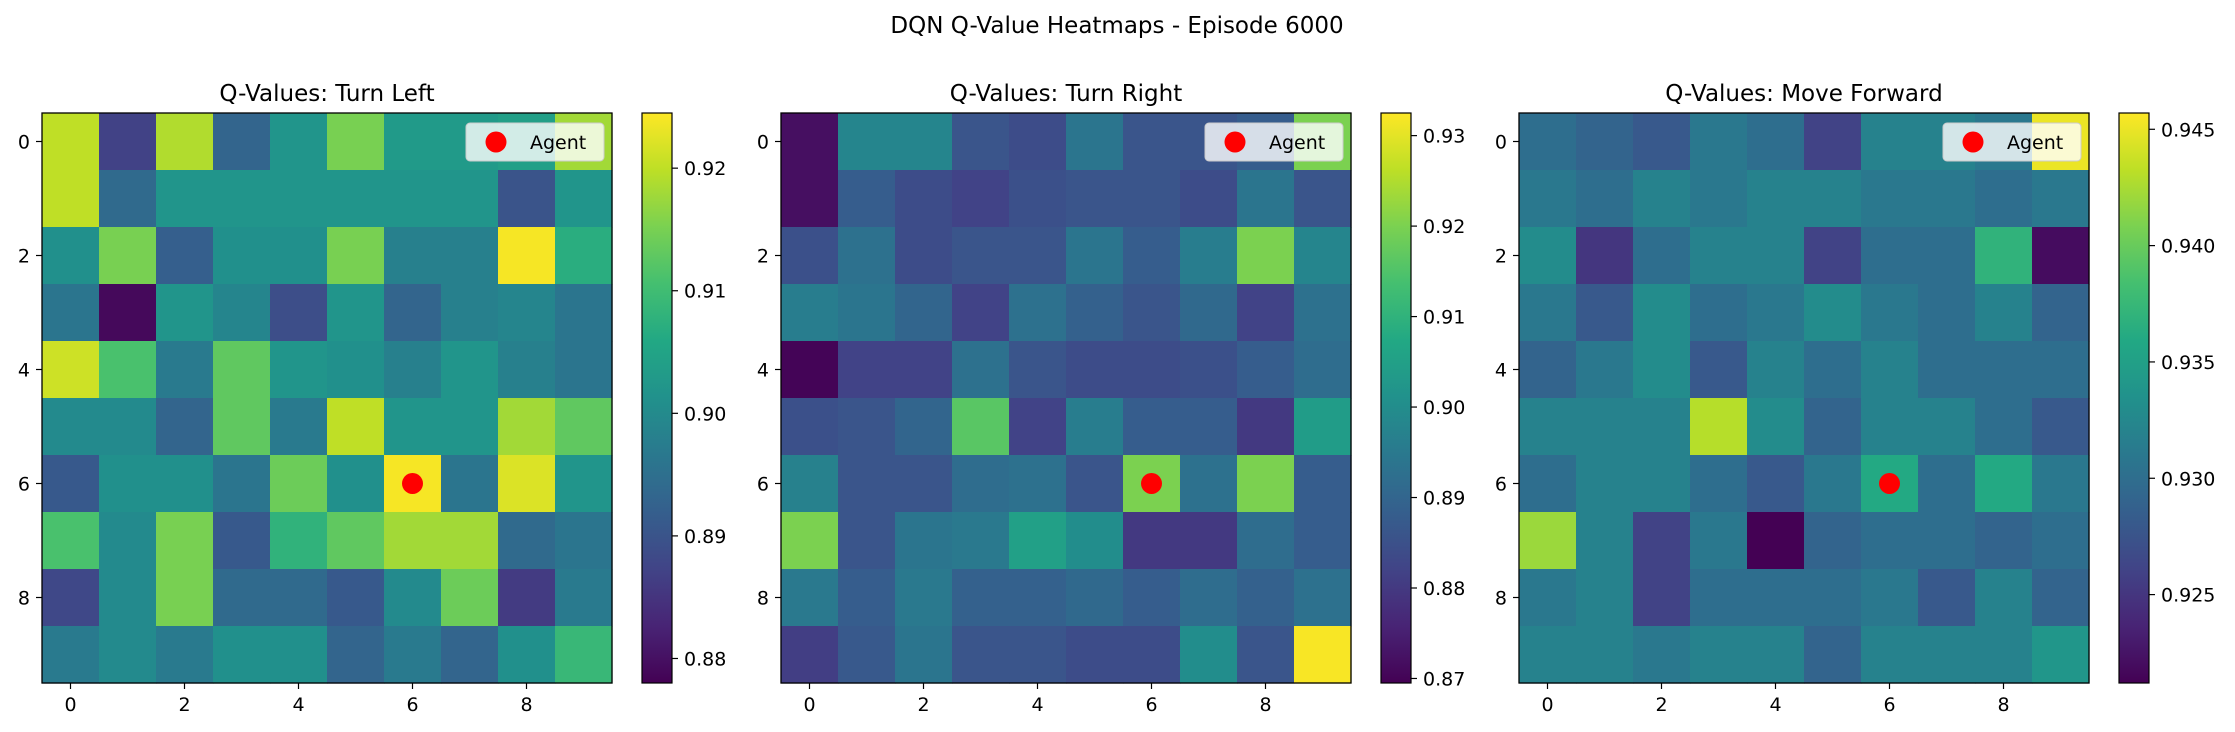 The height and width of the screenshot is (732, 2235). What do you see at coordinates (1235, 142) in the screenshot?
I see `legend-marker` at bounding box center [1235, 142].